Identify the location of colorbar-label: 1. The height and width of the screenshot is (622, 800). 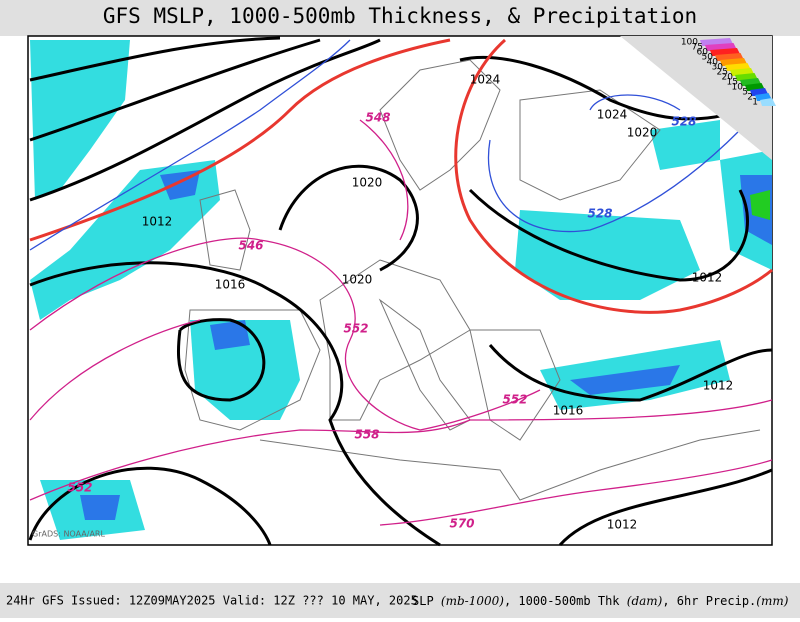
(755, 103).